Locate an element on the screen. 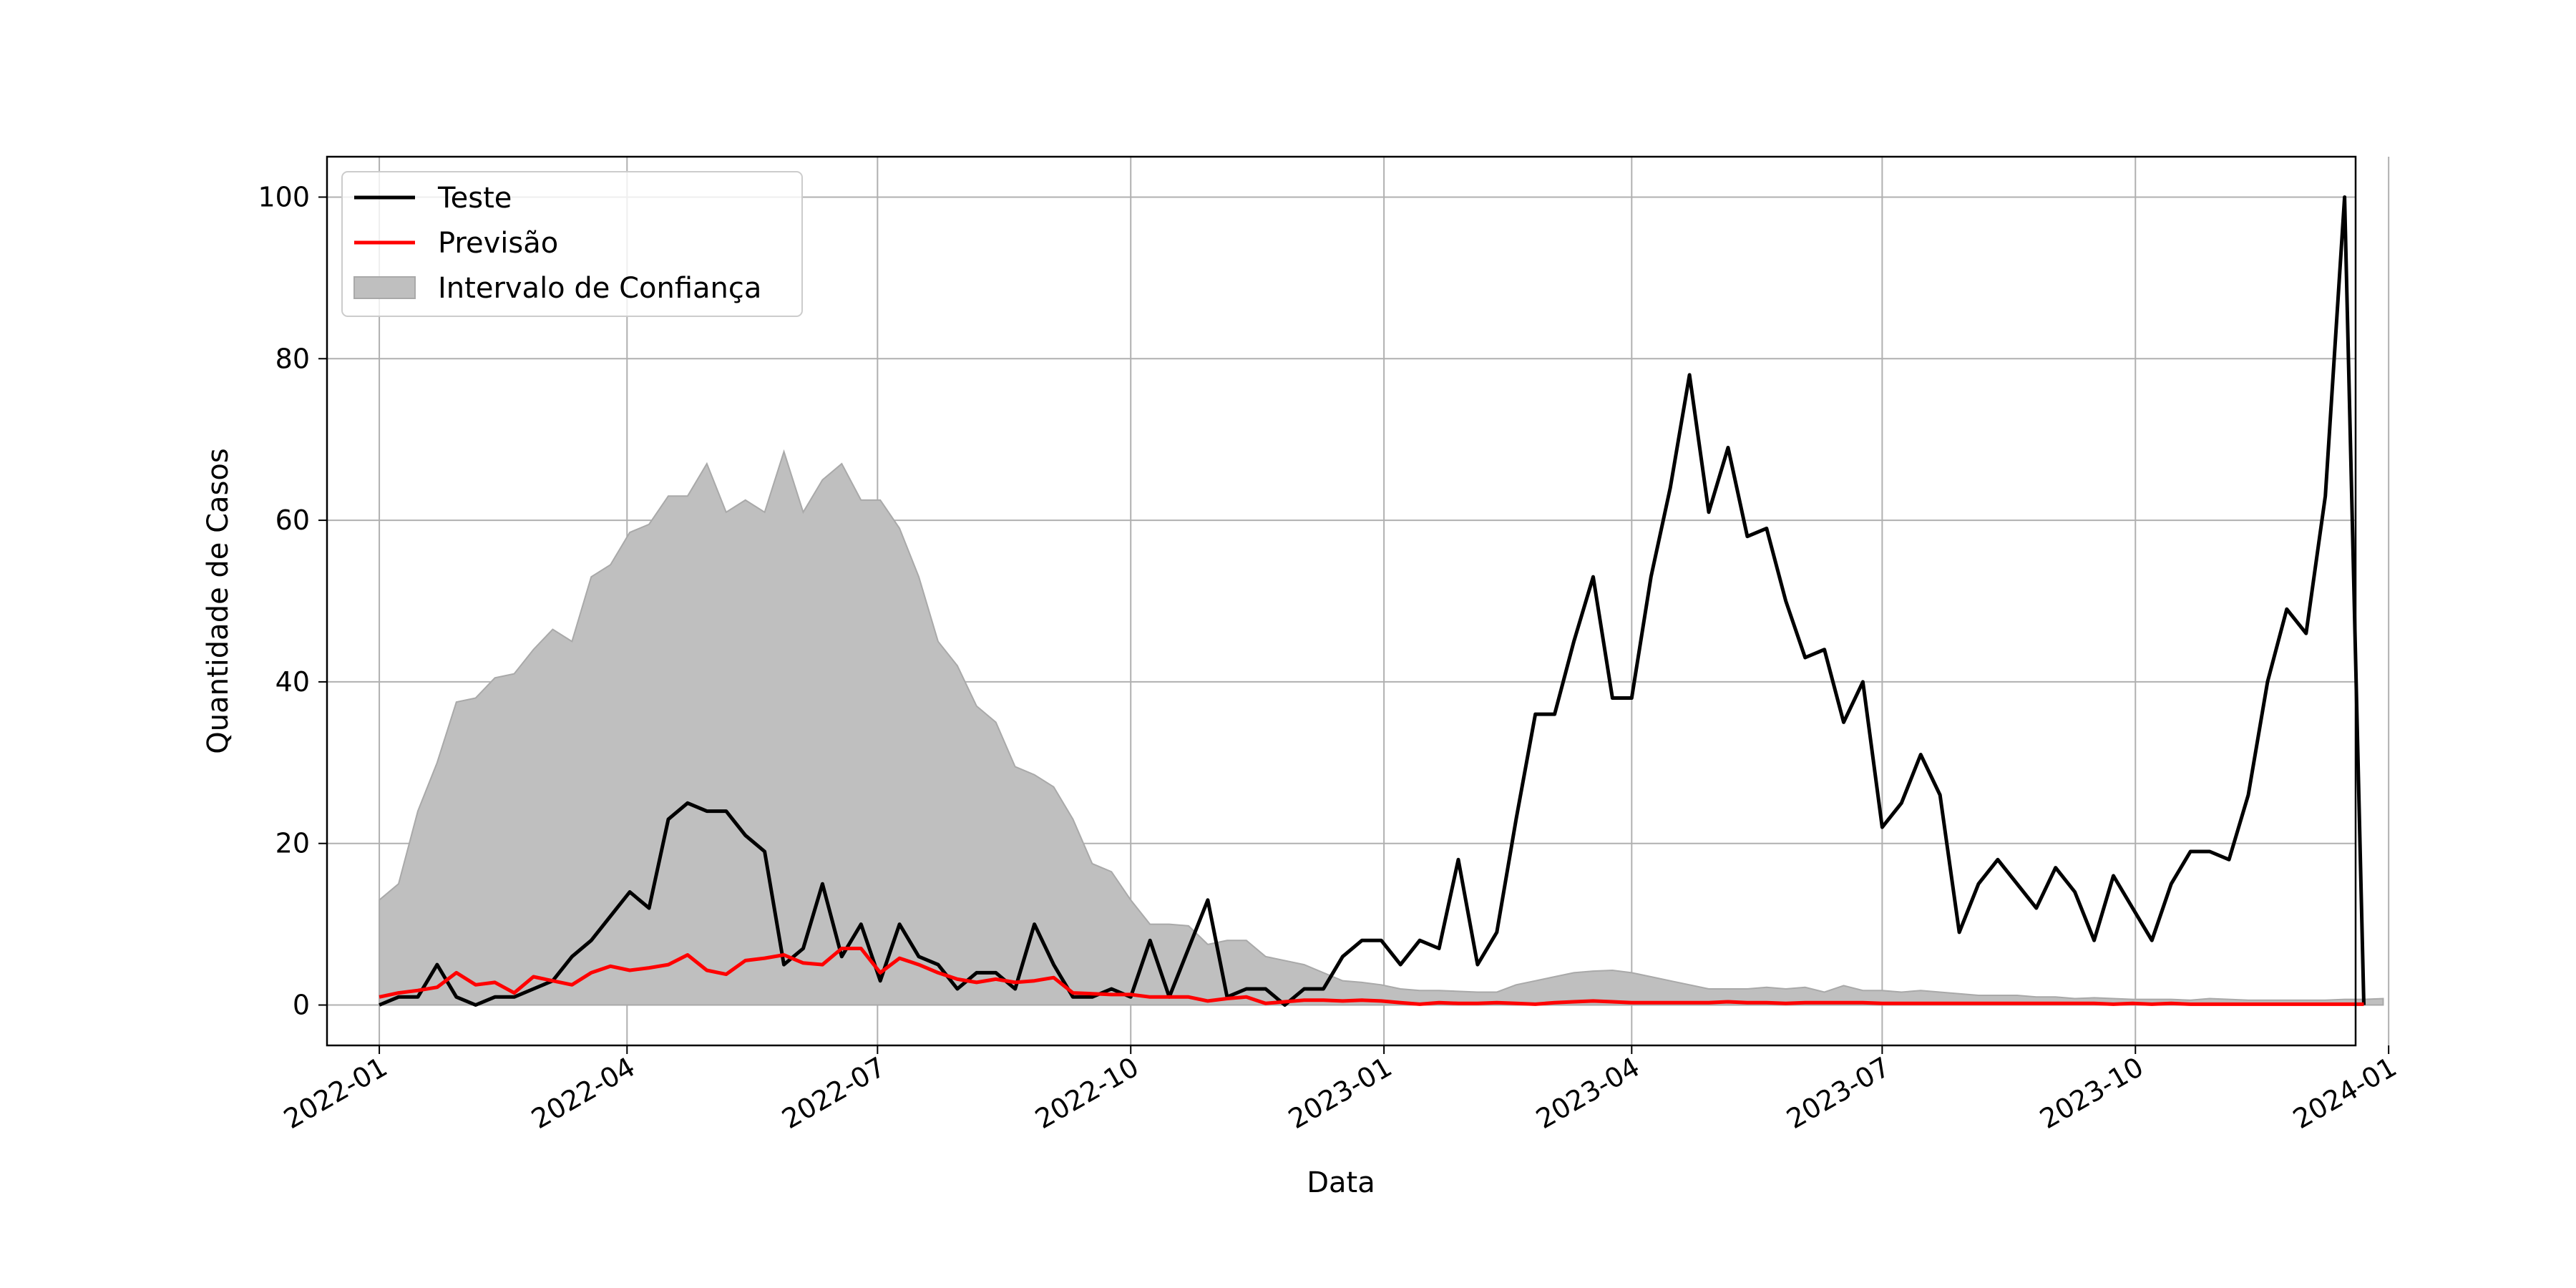 Image resolution: width=2576 pixels, height=1288 pixels. y-tick-label: 60 is located at coordinates (292, 520).